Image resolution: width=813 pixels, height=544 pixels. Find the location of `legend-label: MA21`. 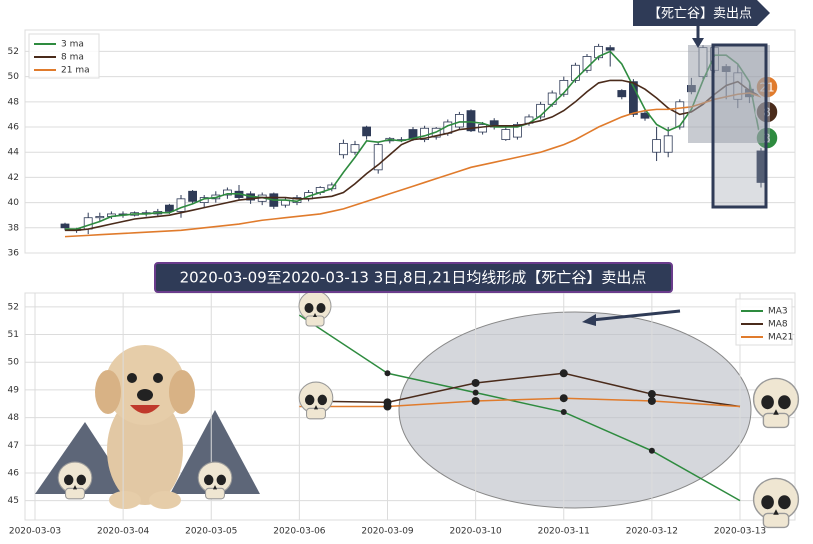

legend-label: MA21 is located at coordinates (780, 338).